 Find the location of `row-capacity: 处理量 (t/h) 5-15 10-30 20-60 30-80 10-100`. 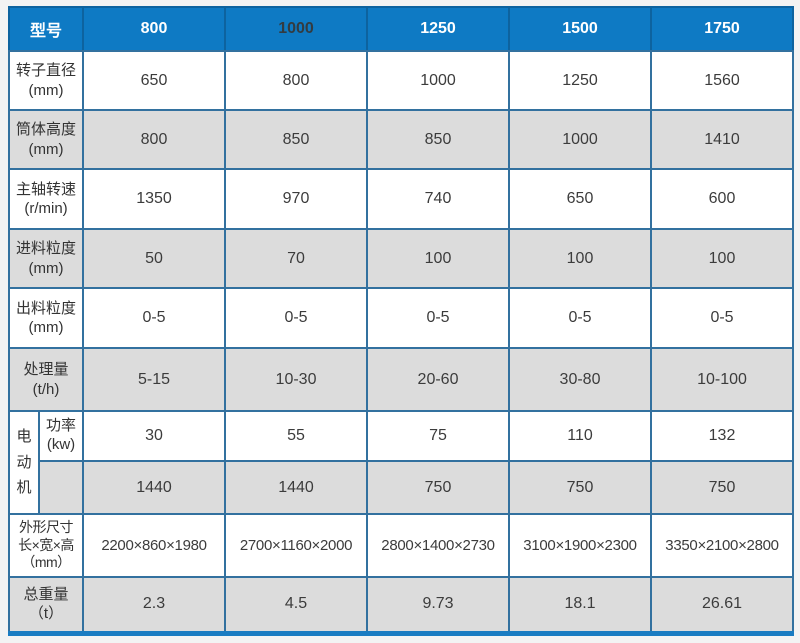

row-capacity: 处理量 (t/h) 5-15 10-30 20-60 30-80 10-100 is located at coordinates (401, 379).